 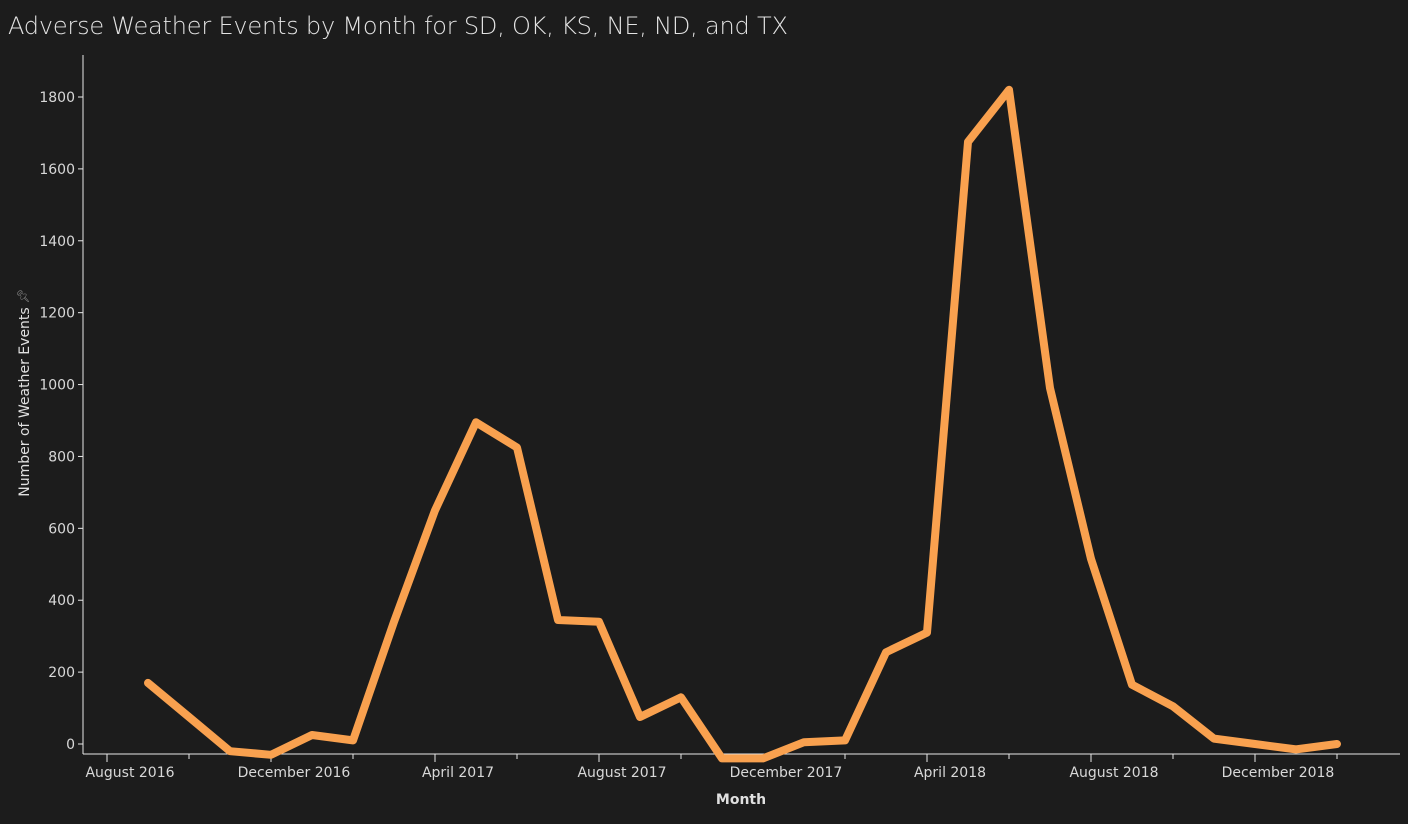 I want to click on y-tick-label: 1400, so click(x=57, y=242).